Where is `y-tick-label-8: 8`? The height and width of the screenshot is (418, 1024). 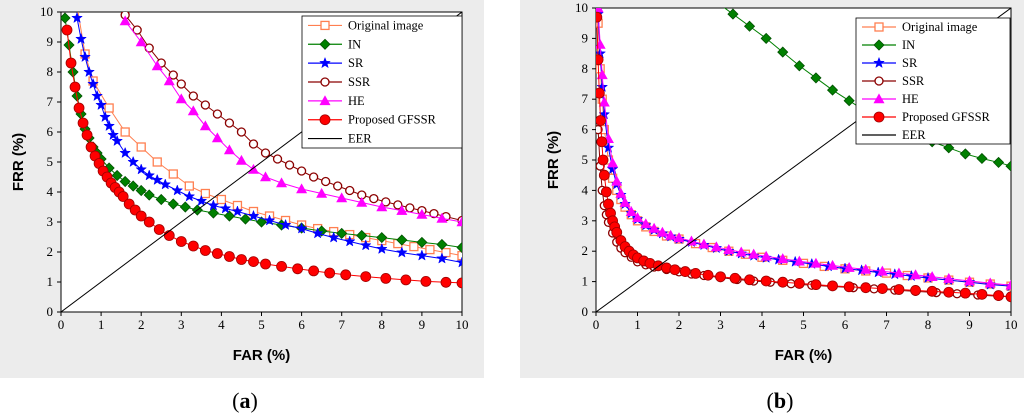
y-tick-label-8: 8 is located at coordinates (50, 71).